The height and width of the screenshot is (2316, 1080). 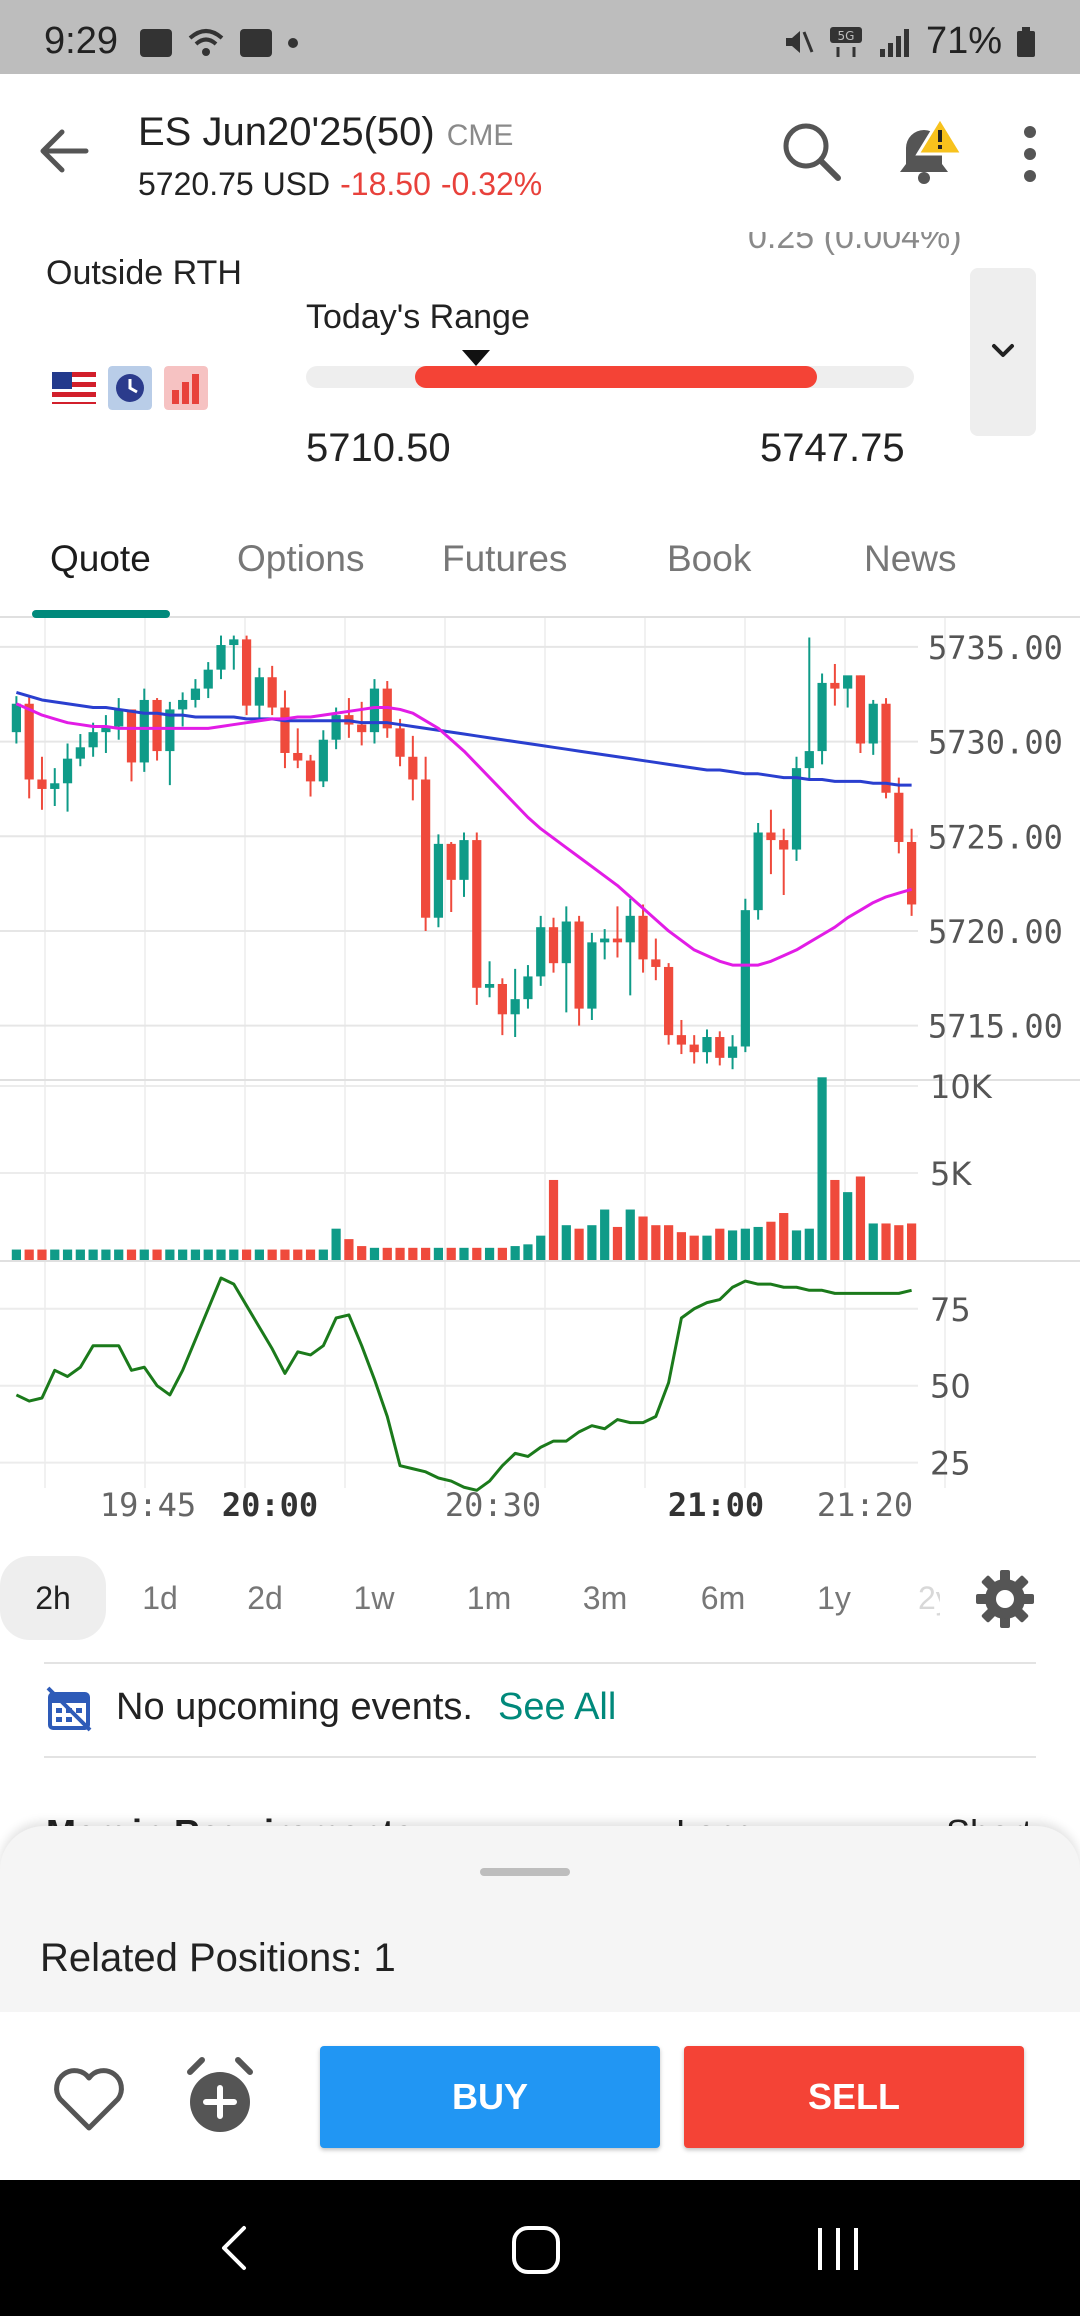 What do you see at coordinates (294, 1707) in the screenshot?
I see `no-events-text: No upcoming events.` at bounding box center [294, 1707].